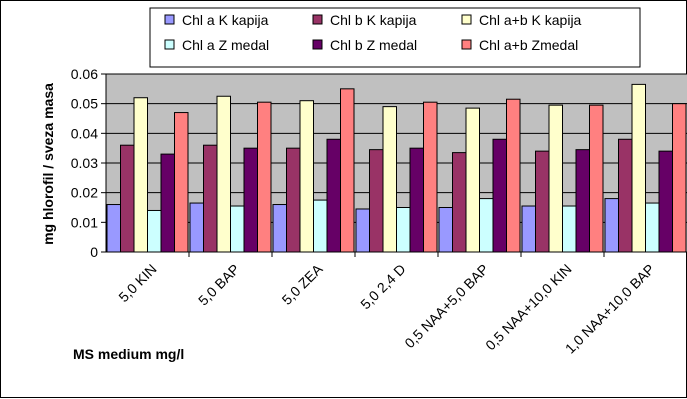  I want to click on y-tick-label: 0.03, so click(84, 163).